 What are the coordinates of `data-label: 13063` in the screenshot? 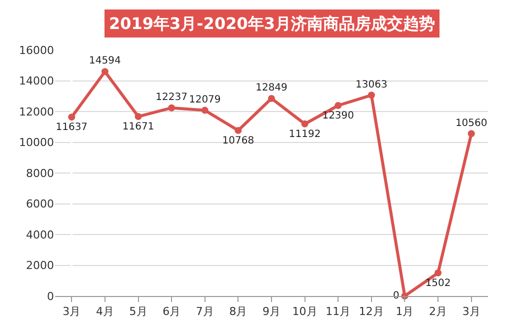 It's located at (372, 84).